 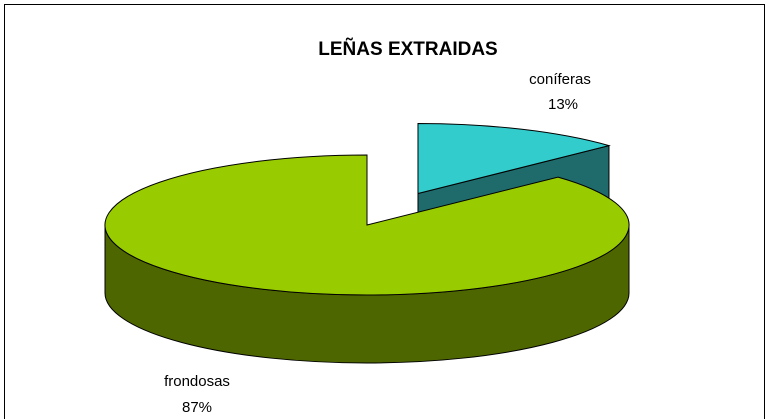 I want to click on slice-value-label: 13%, so click(x=563, y=104).